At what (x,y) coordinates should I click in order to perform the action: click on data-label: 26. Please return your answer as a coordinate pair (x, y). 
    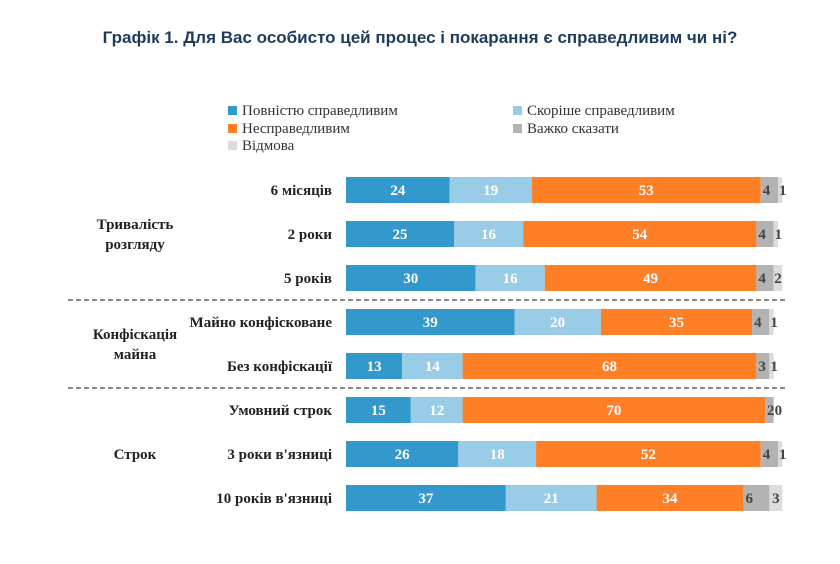
    Looking at the image, I should click on (403, 455).